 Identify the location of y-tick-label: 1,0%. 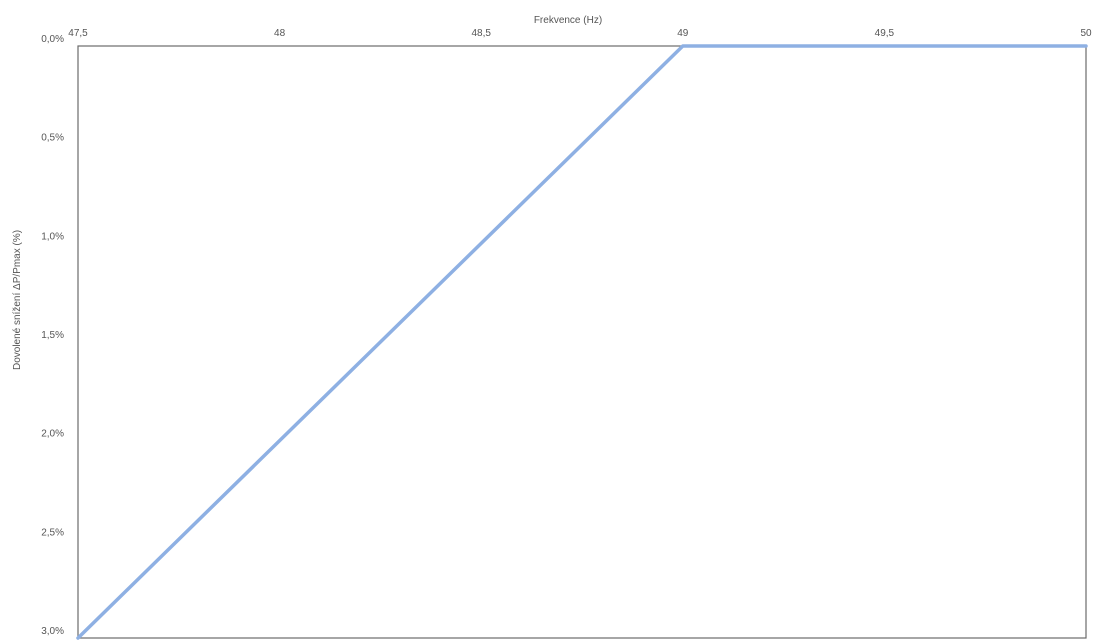
(52, 236).